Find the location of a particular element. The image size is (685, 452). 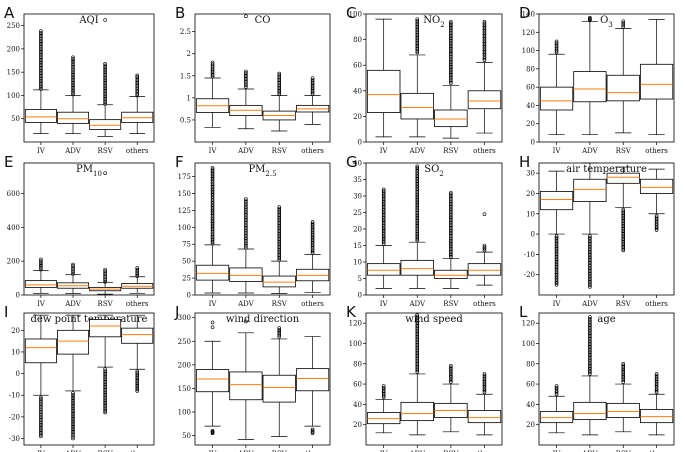

y-tick-label: 25 is located at coordinates (357, 213).